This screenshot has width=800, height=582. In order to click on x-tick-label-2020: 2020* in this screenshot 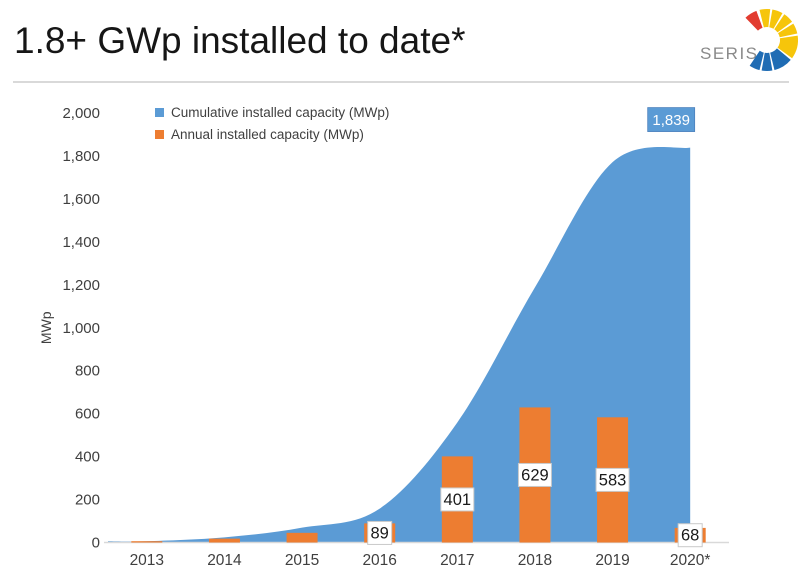, I will do `click(690, 560)`.